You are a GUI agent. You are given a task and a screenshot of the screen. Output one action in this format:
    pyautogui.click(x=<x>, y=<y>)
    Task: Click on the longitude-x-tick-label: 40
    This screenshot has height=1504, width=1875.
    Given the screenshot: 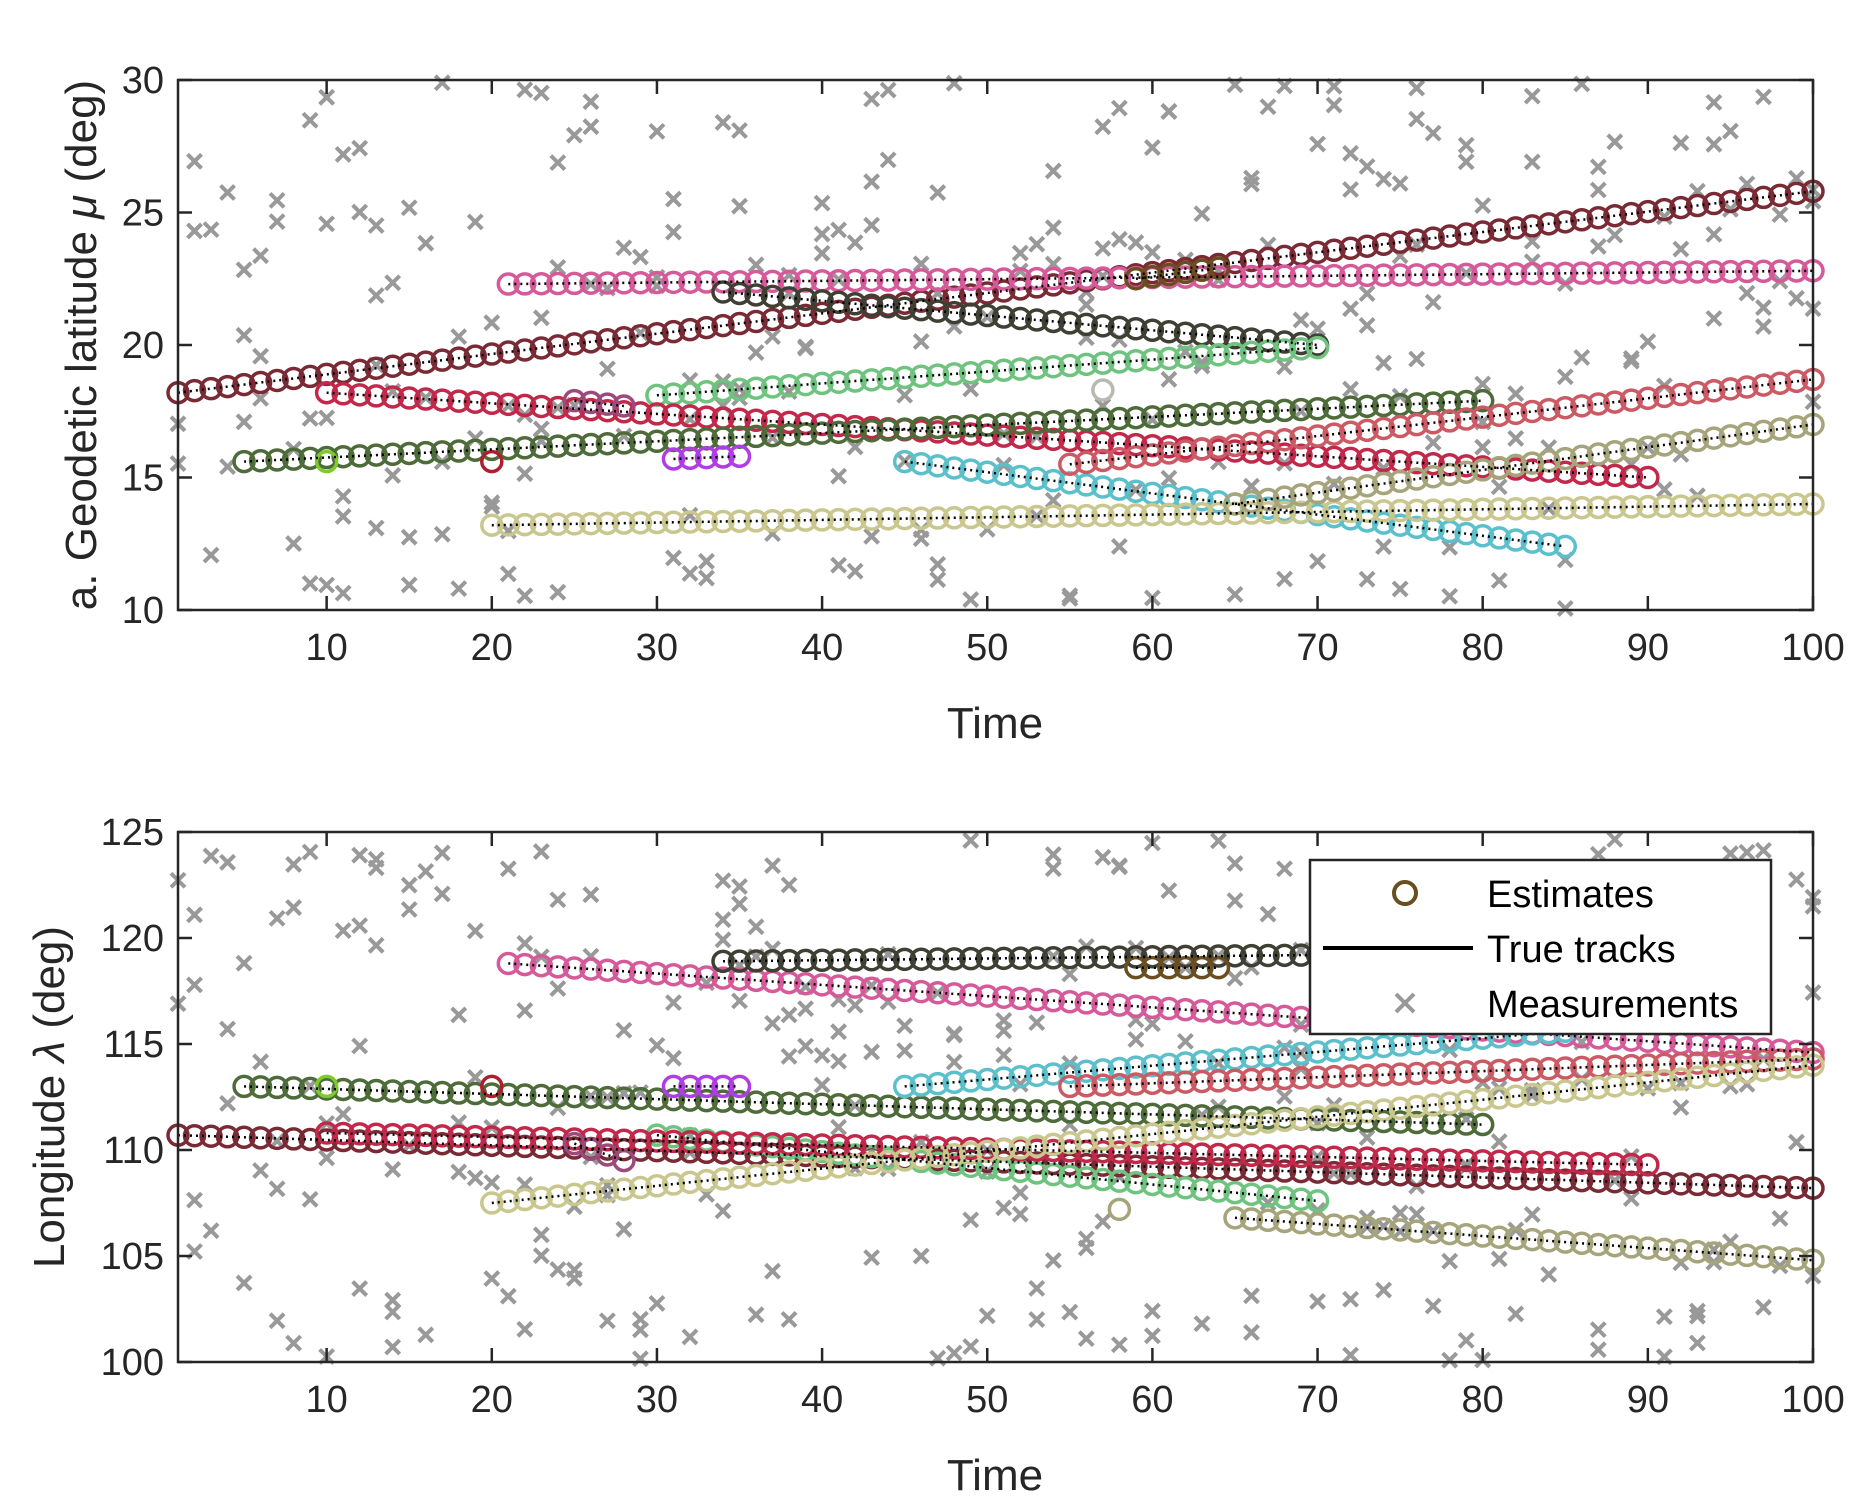 What is the action you would take?
    pyautogui.click(x=822, y=1400)
    